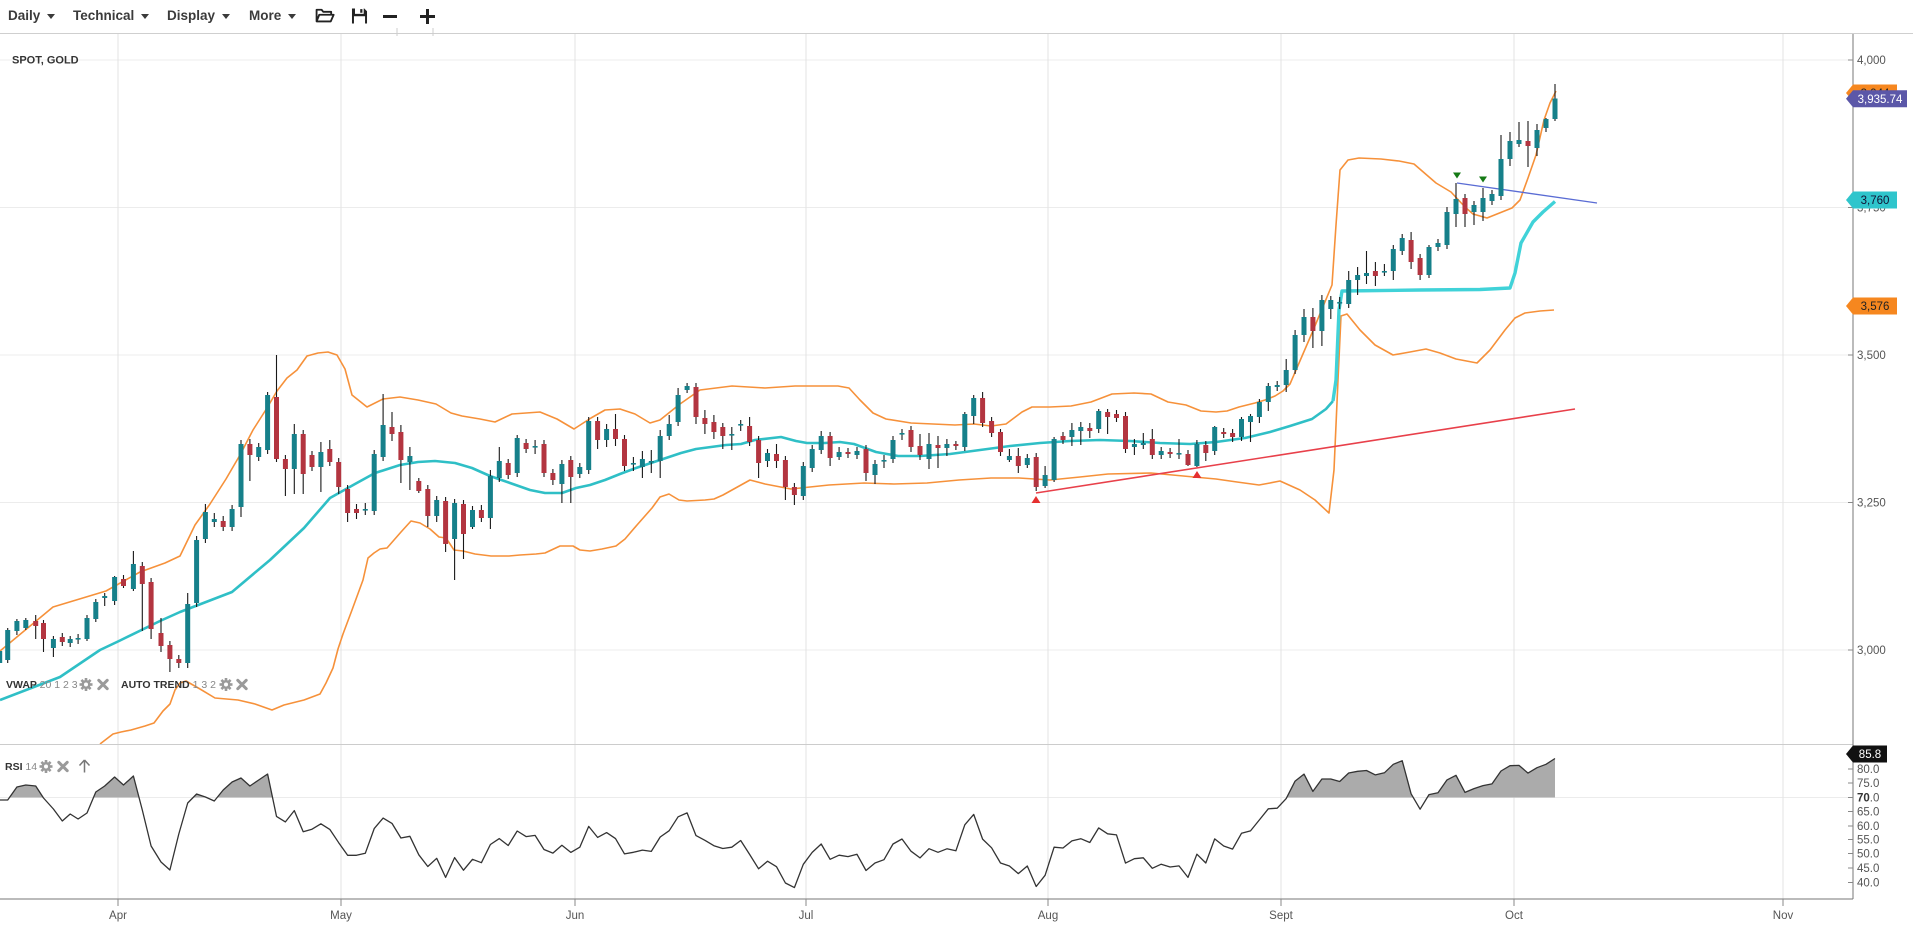 The image size is (1913, 927). I want to click on svg-text: Jun, so click(575, 916).